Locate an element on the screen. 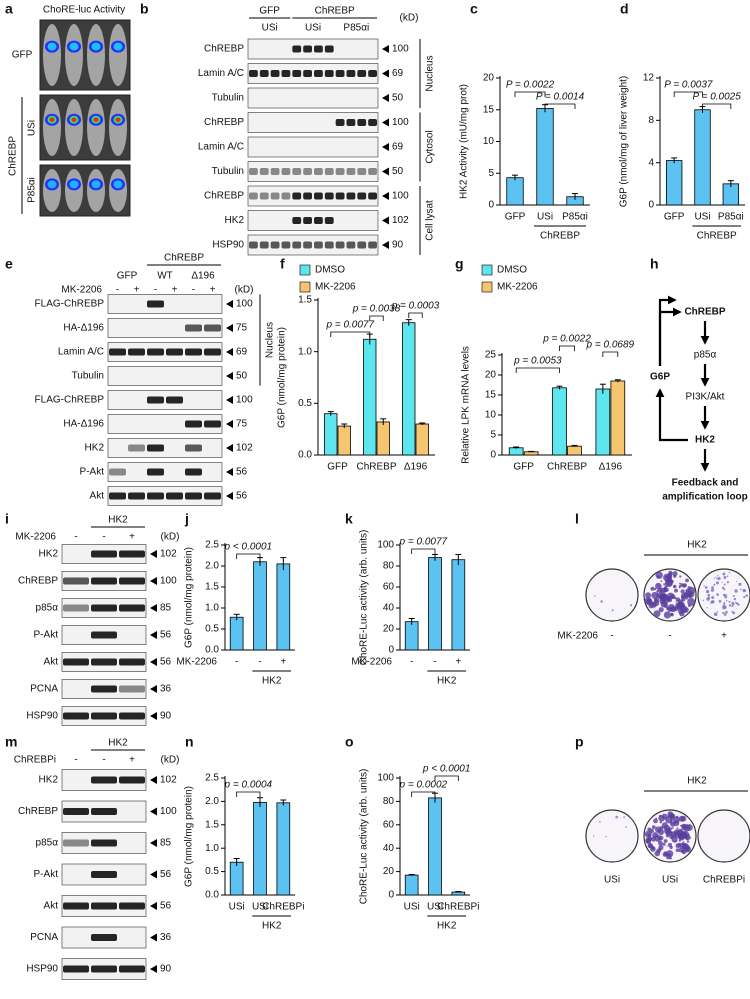 The image size is (750, 999). panel-letter: a is located at coordinates (9, 9).